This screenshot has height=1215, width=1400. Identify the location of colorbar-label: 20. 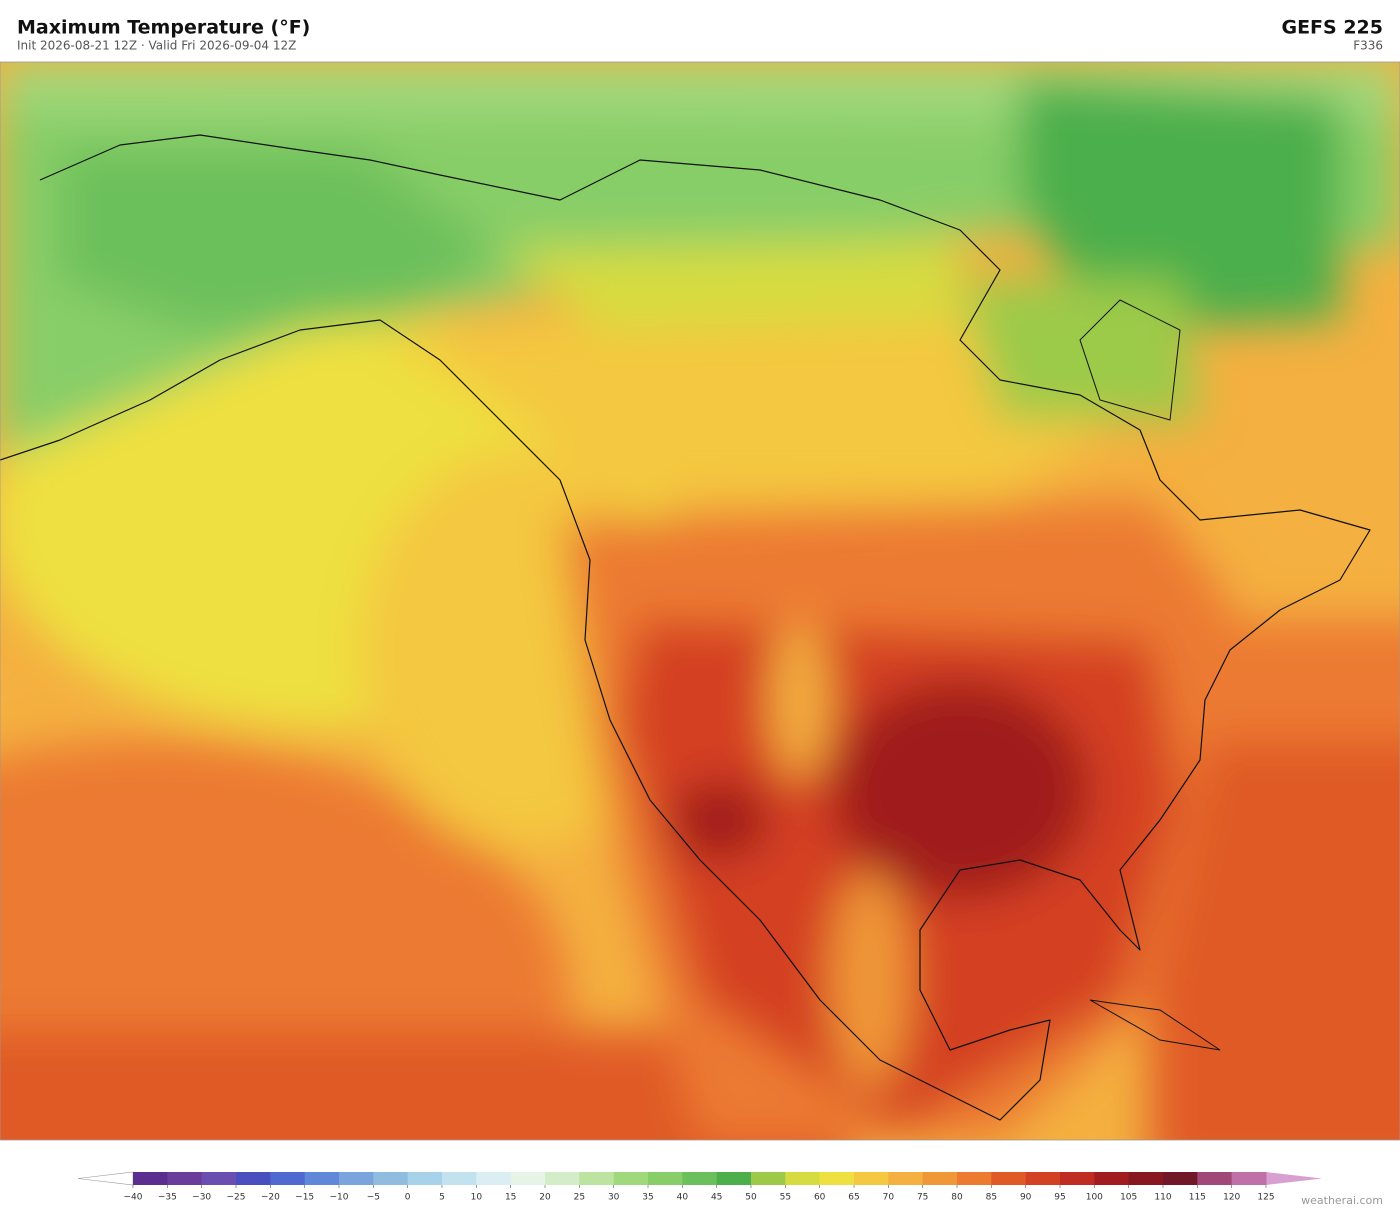
(545, 1198).